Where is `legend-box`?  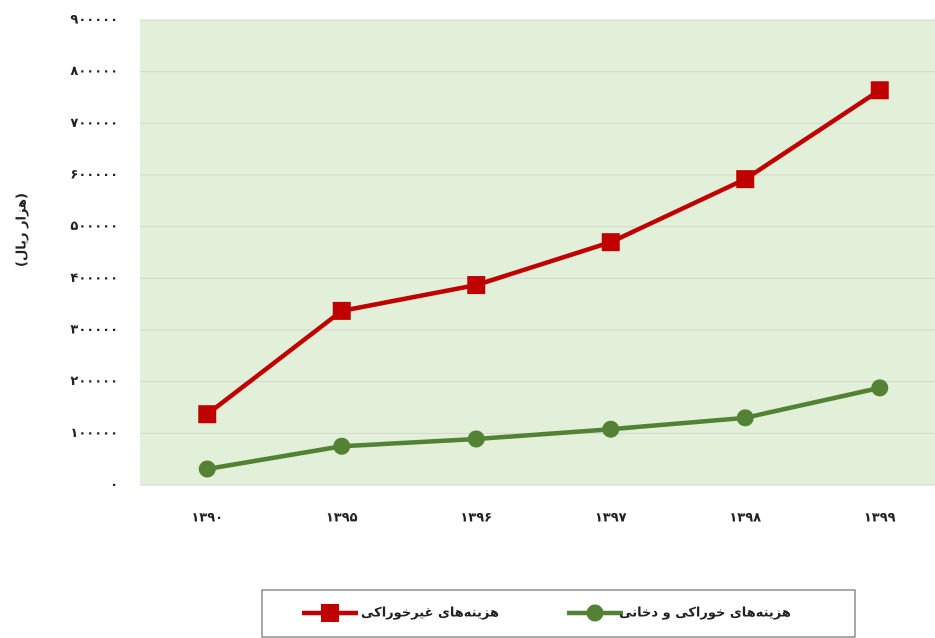 legend-box is located at coordinates (558, 613).